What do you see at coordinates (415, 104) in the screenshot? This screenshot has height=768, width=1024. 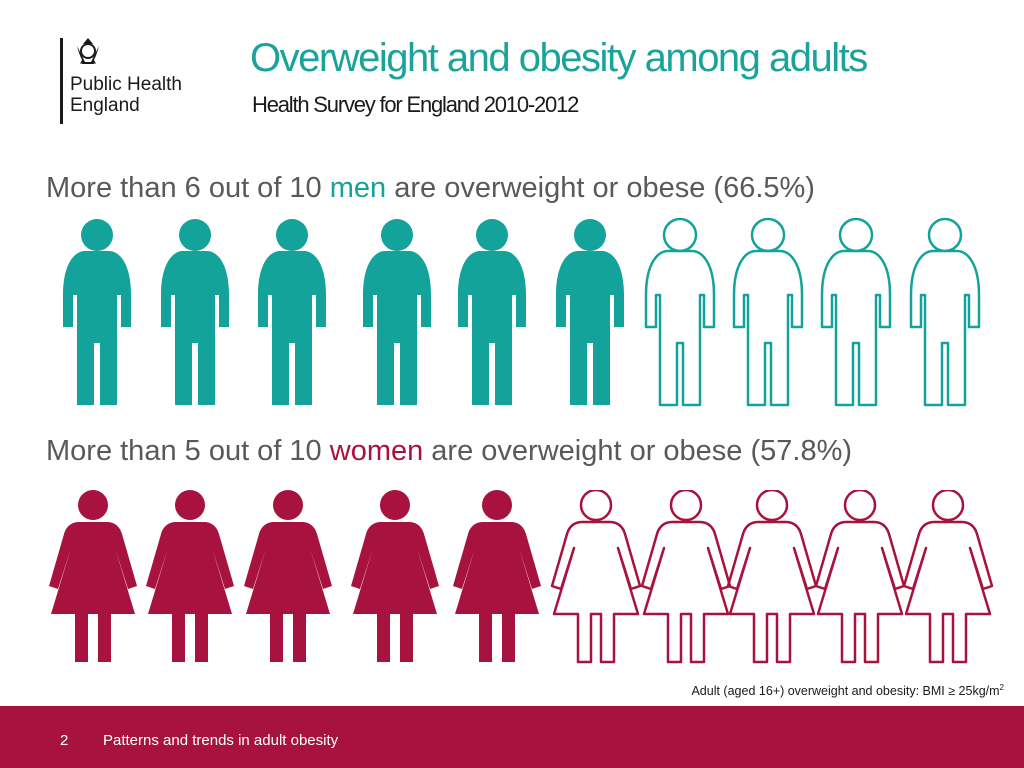 I see `slide-subtitle: Health Survey for England 2010-2012` at bounding box center [415, 104].